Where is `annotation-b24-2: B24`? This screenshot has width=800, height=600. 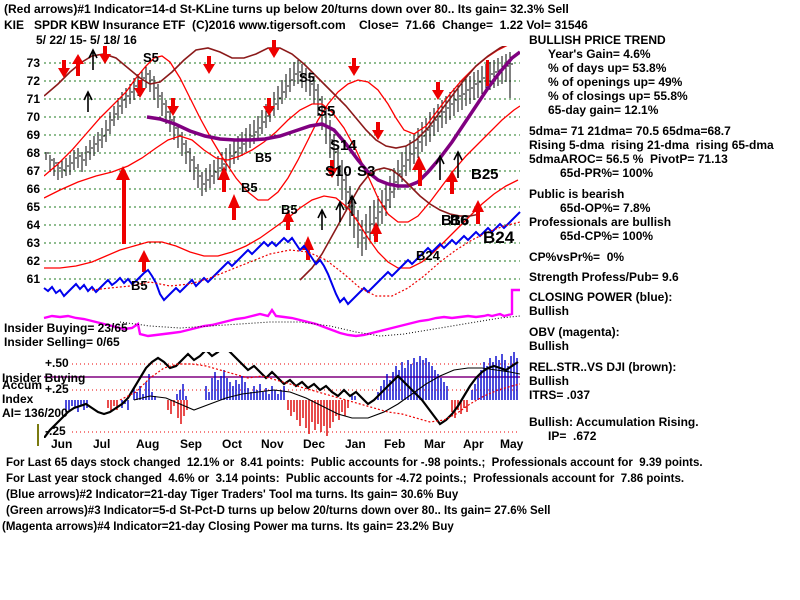
annotation-b24-2: B24 is located at coordinates (428, 255).